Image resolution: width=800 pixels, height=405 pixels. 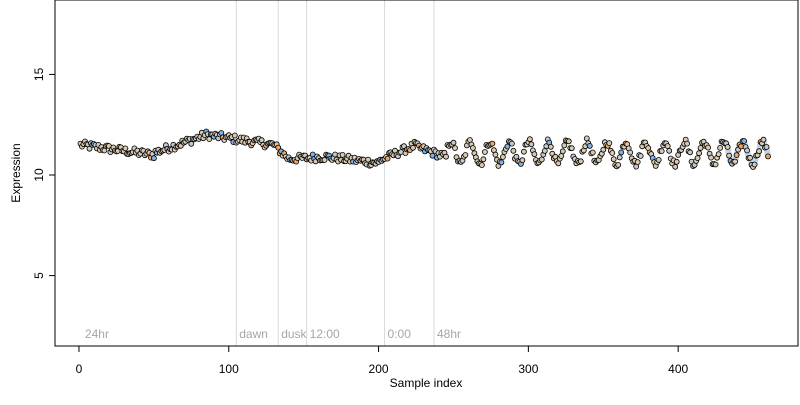 What do you see at coordinates (39, 74) in the screenshot?
I see `y-tick-label: 15` at bounding box center [39, 74].